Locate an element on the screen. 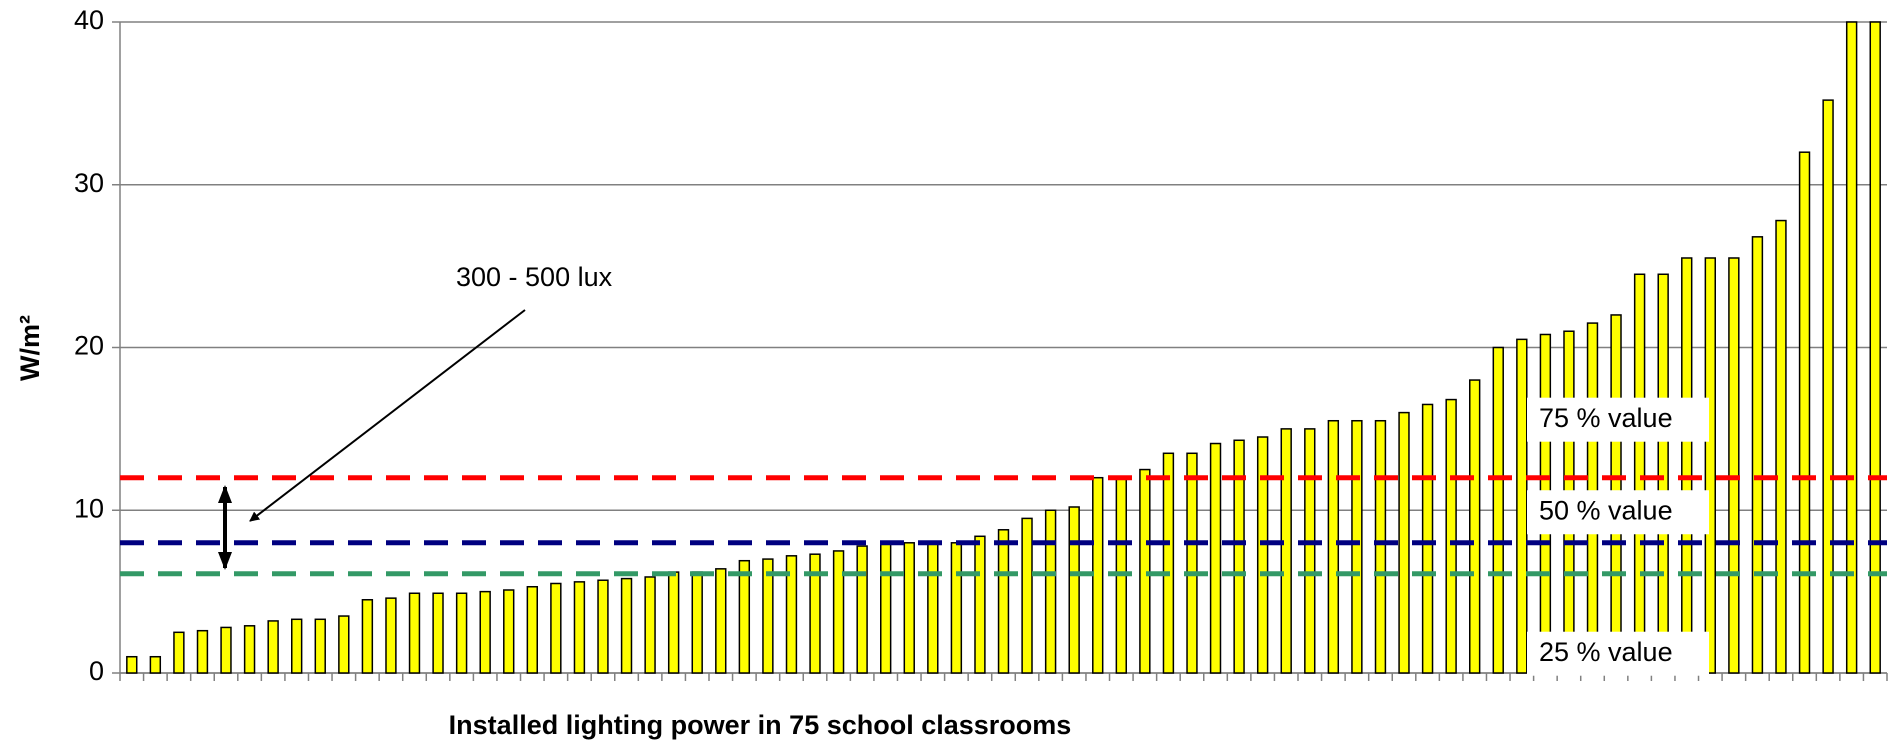  y-tick-label: 40 is located at coordinates (89, 20).